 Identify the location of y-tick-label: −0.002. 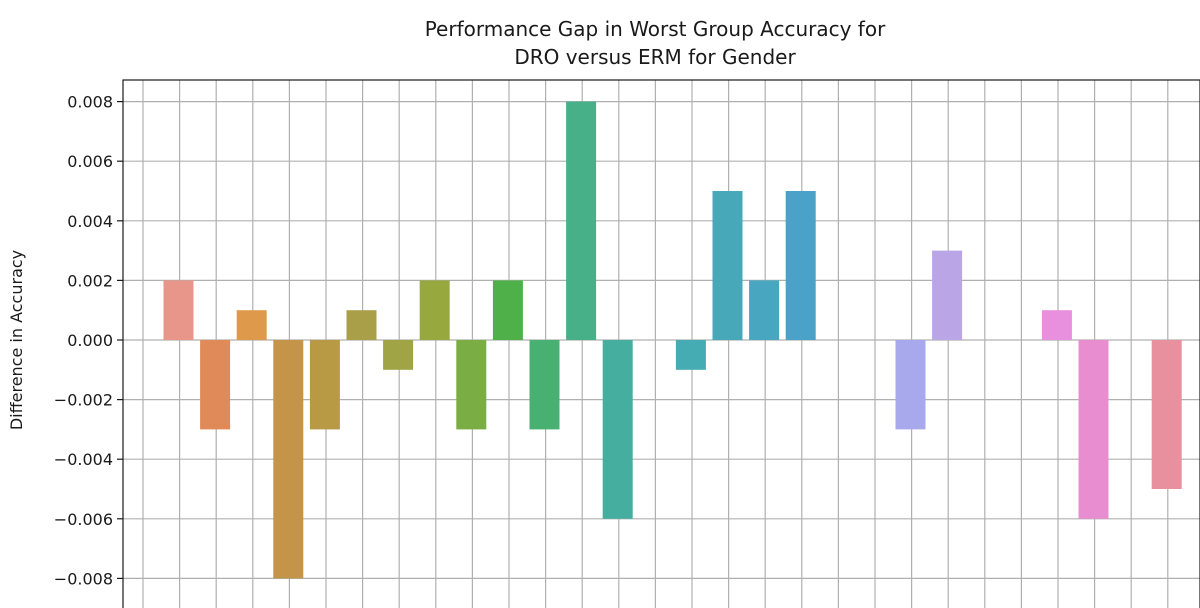
(83, 400).